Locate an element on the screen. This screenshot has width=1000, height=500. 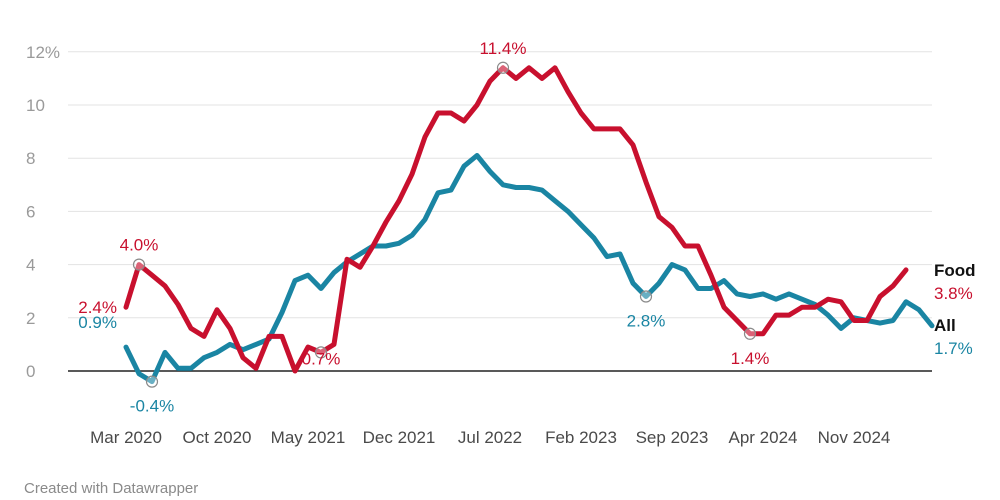
x-tick-label: Nov 2024 is located at coordinates (854, 437).